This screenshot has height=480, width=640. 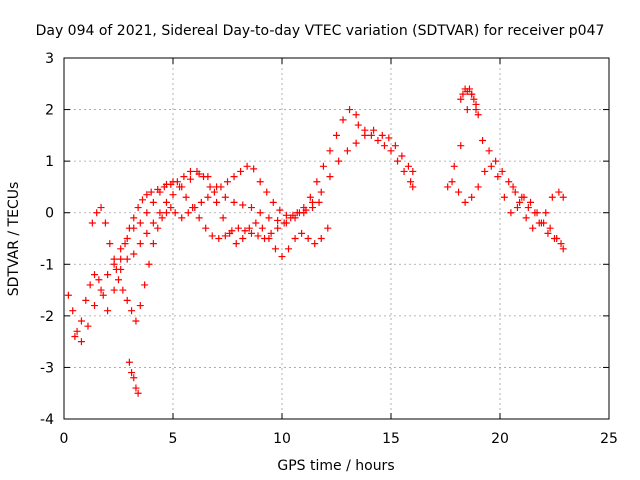 I want to click on x-tick-label: 10, so click(x=282, y=439).